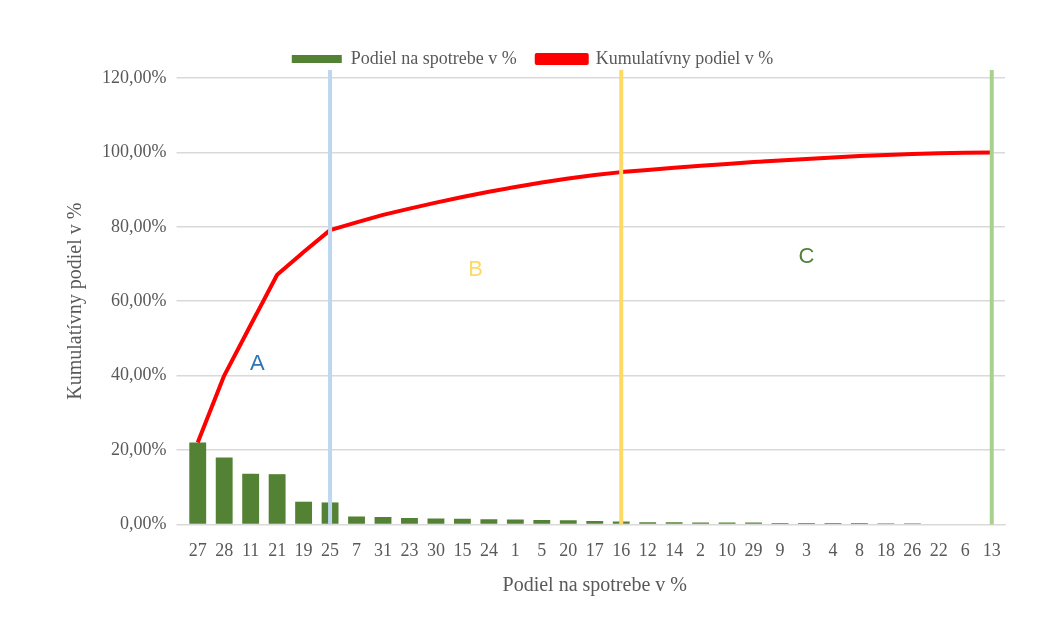  I want to click on x-tick-label: 25, so click(330, 549).